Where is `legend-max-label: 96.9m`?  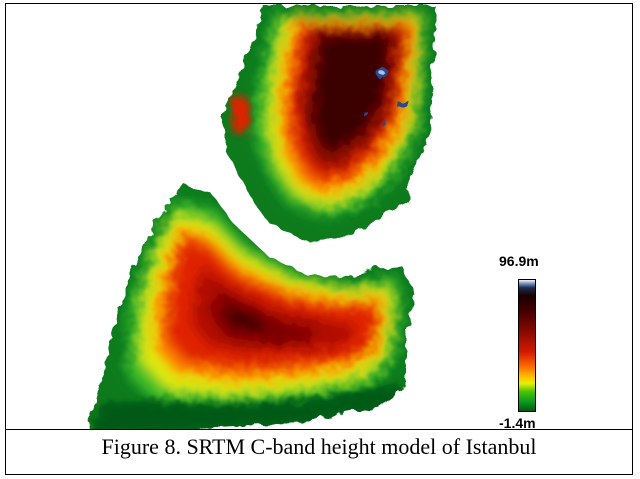
legend-max-label: 96.9m is located at coordinates (519, 261).